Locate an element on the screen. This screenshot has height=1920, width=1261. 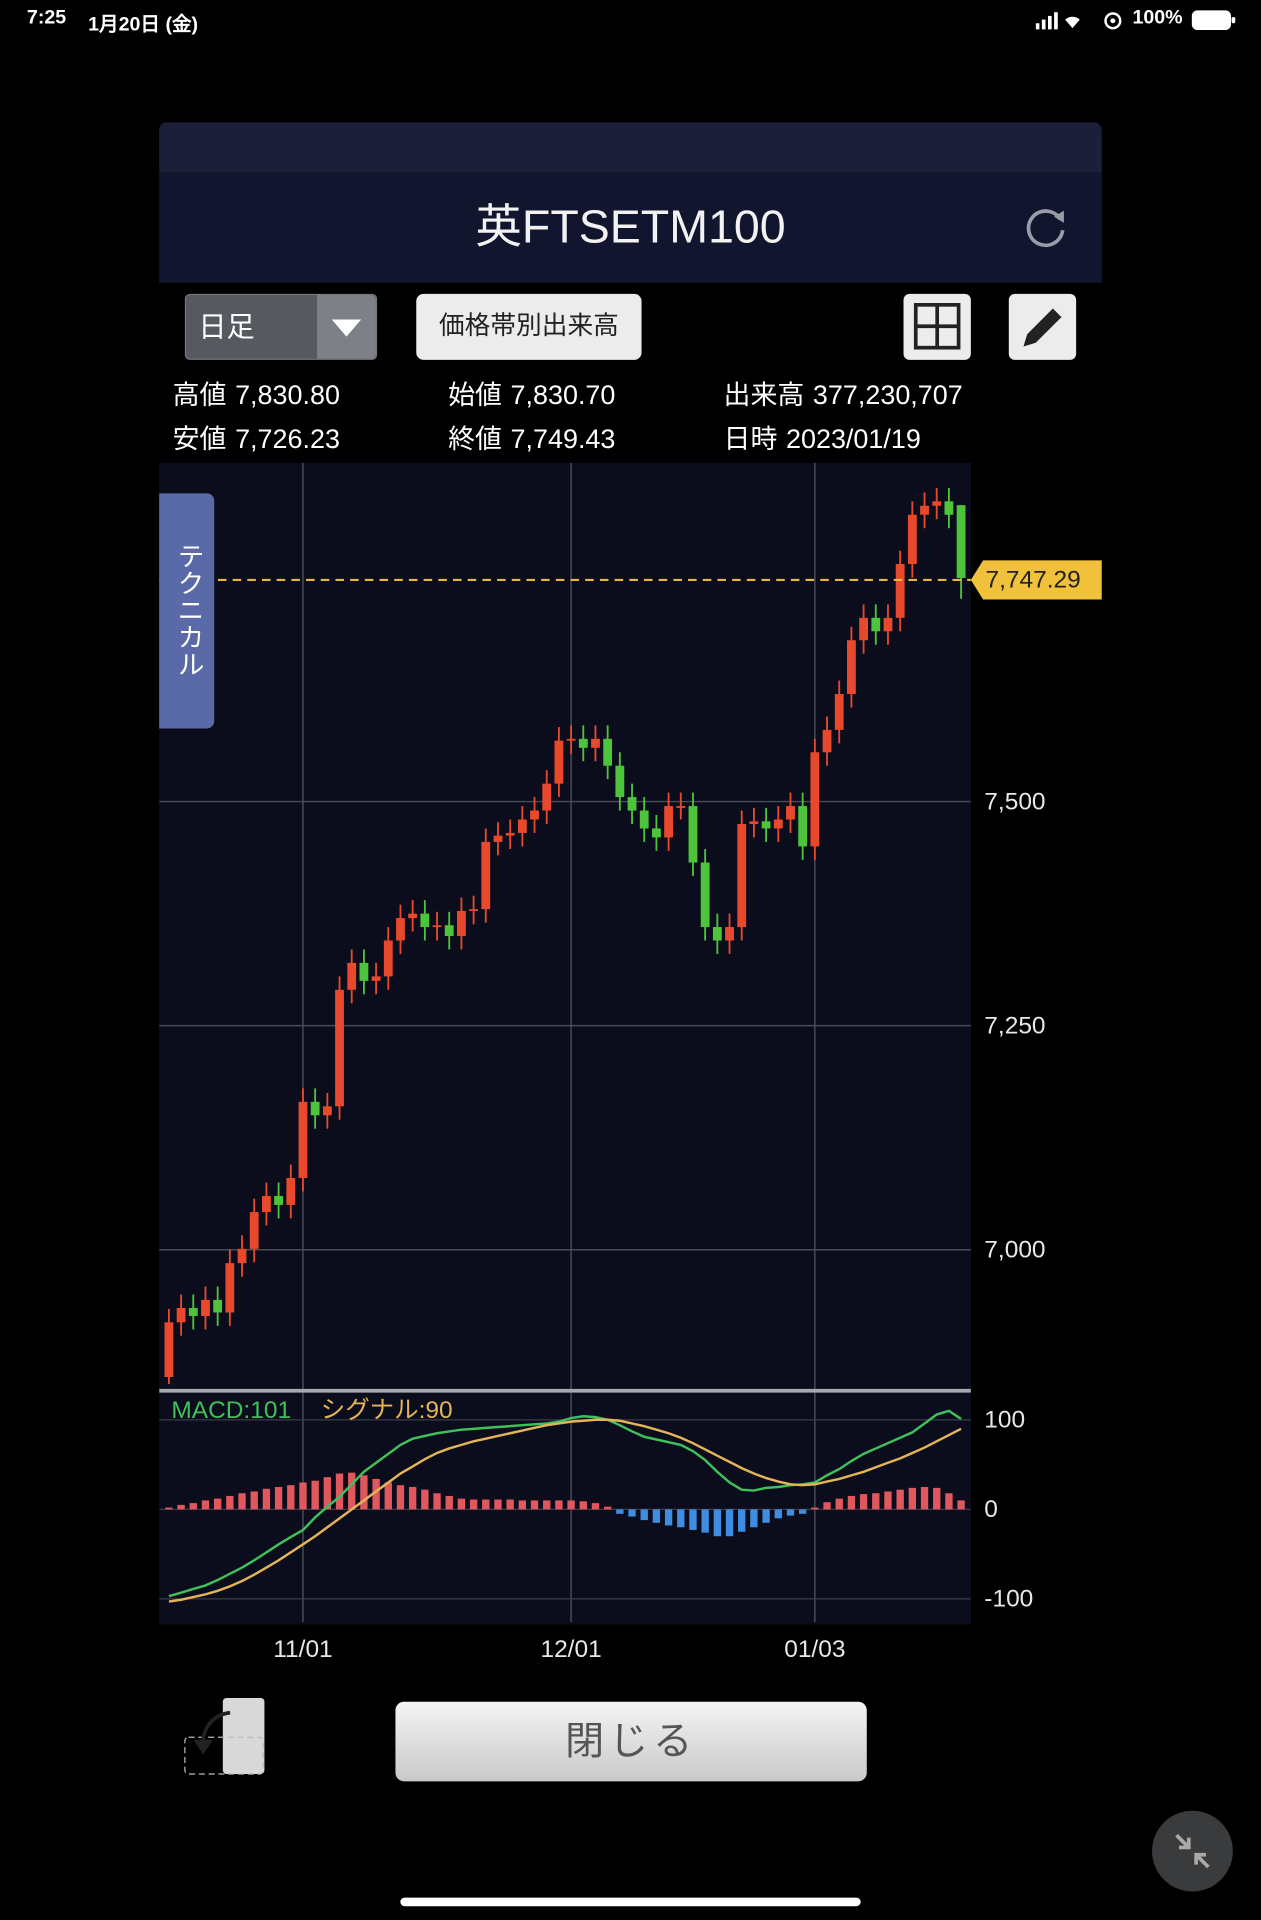
quote-item: 始値 7,830.70 is located at coordinates (531, 392).